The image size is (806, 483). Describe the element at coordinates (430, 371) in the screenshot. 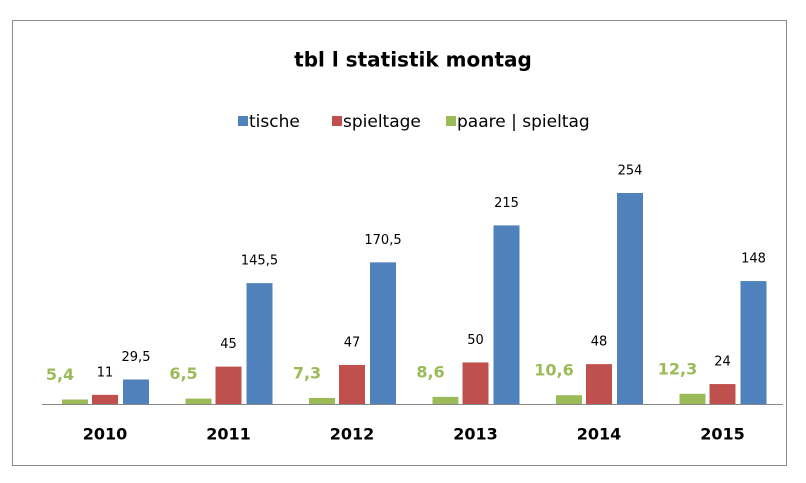

I see `data-label: 8,6` at that location.